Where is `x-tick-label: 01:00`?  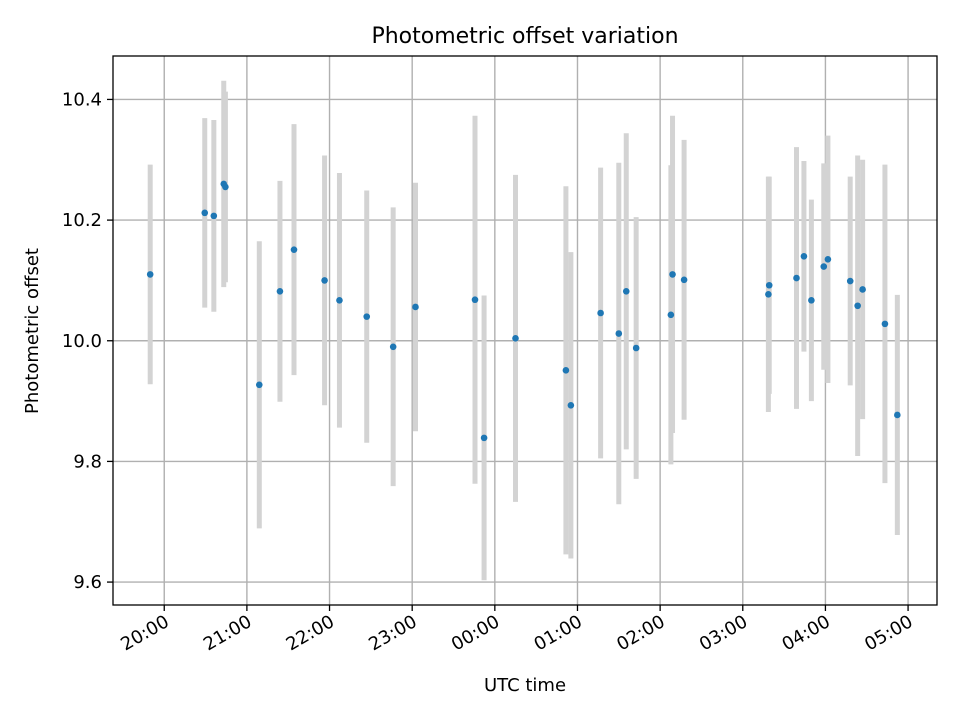
x-tick-label: 01:00 is located at coordinates (558, 633).